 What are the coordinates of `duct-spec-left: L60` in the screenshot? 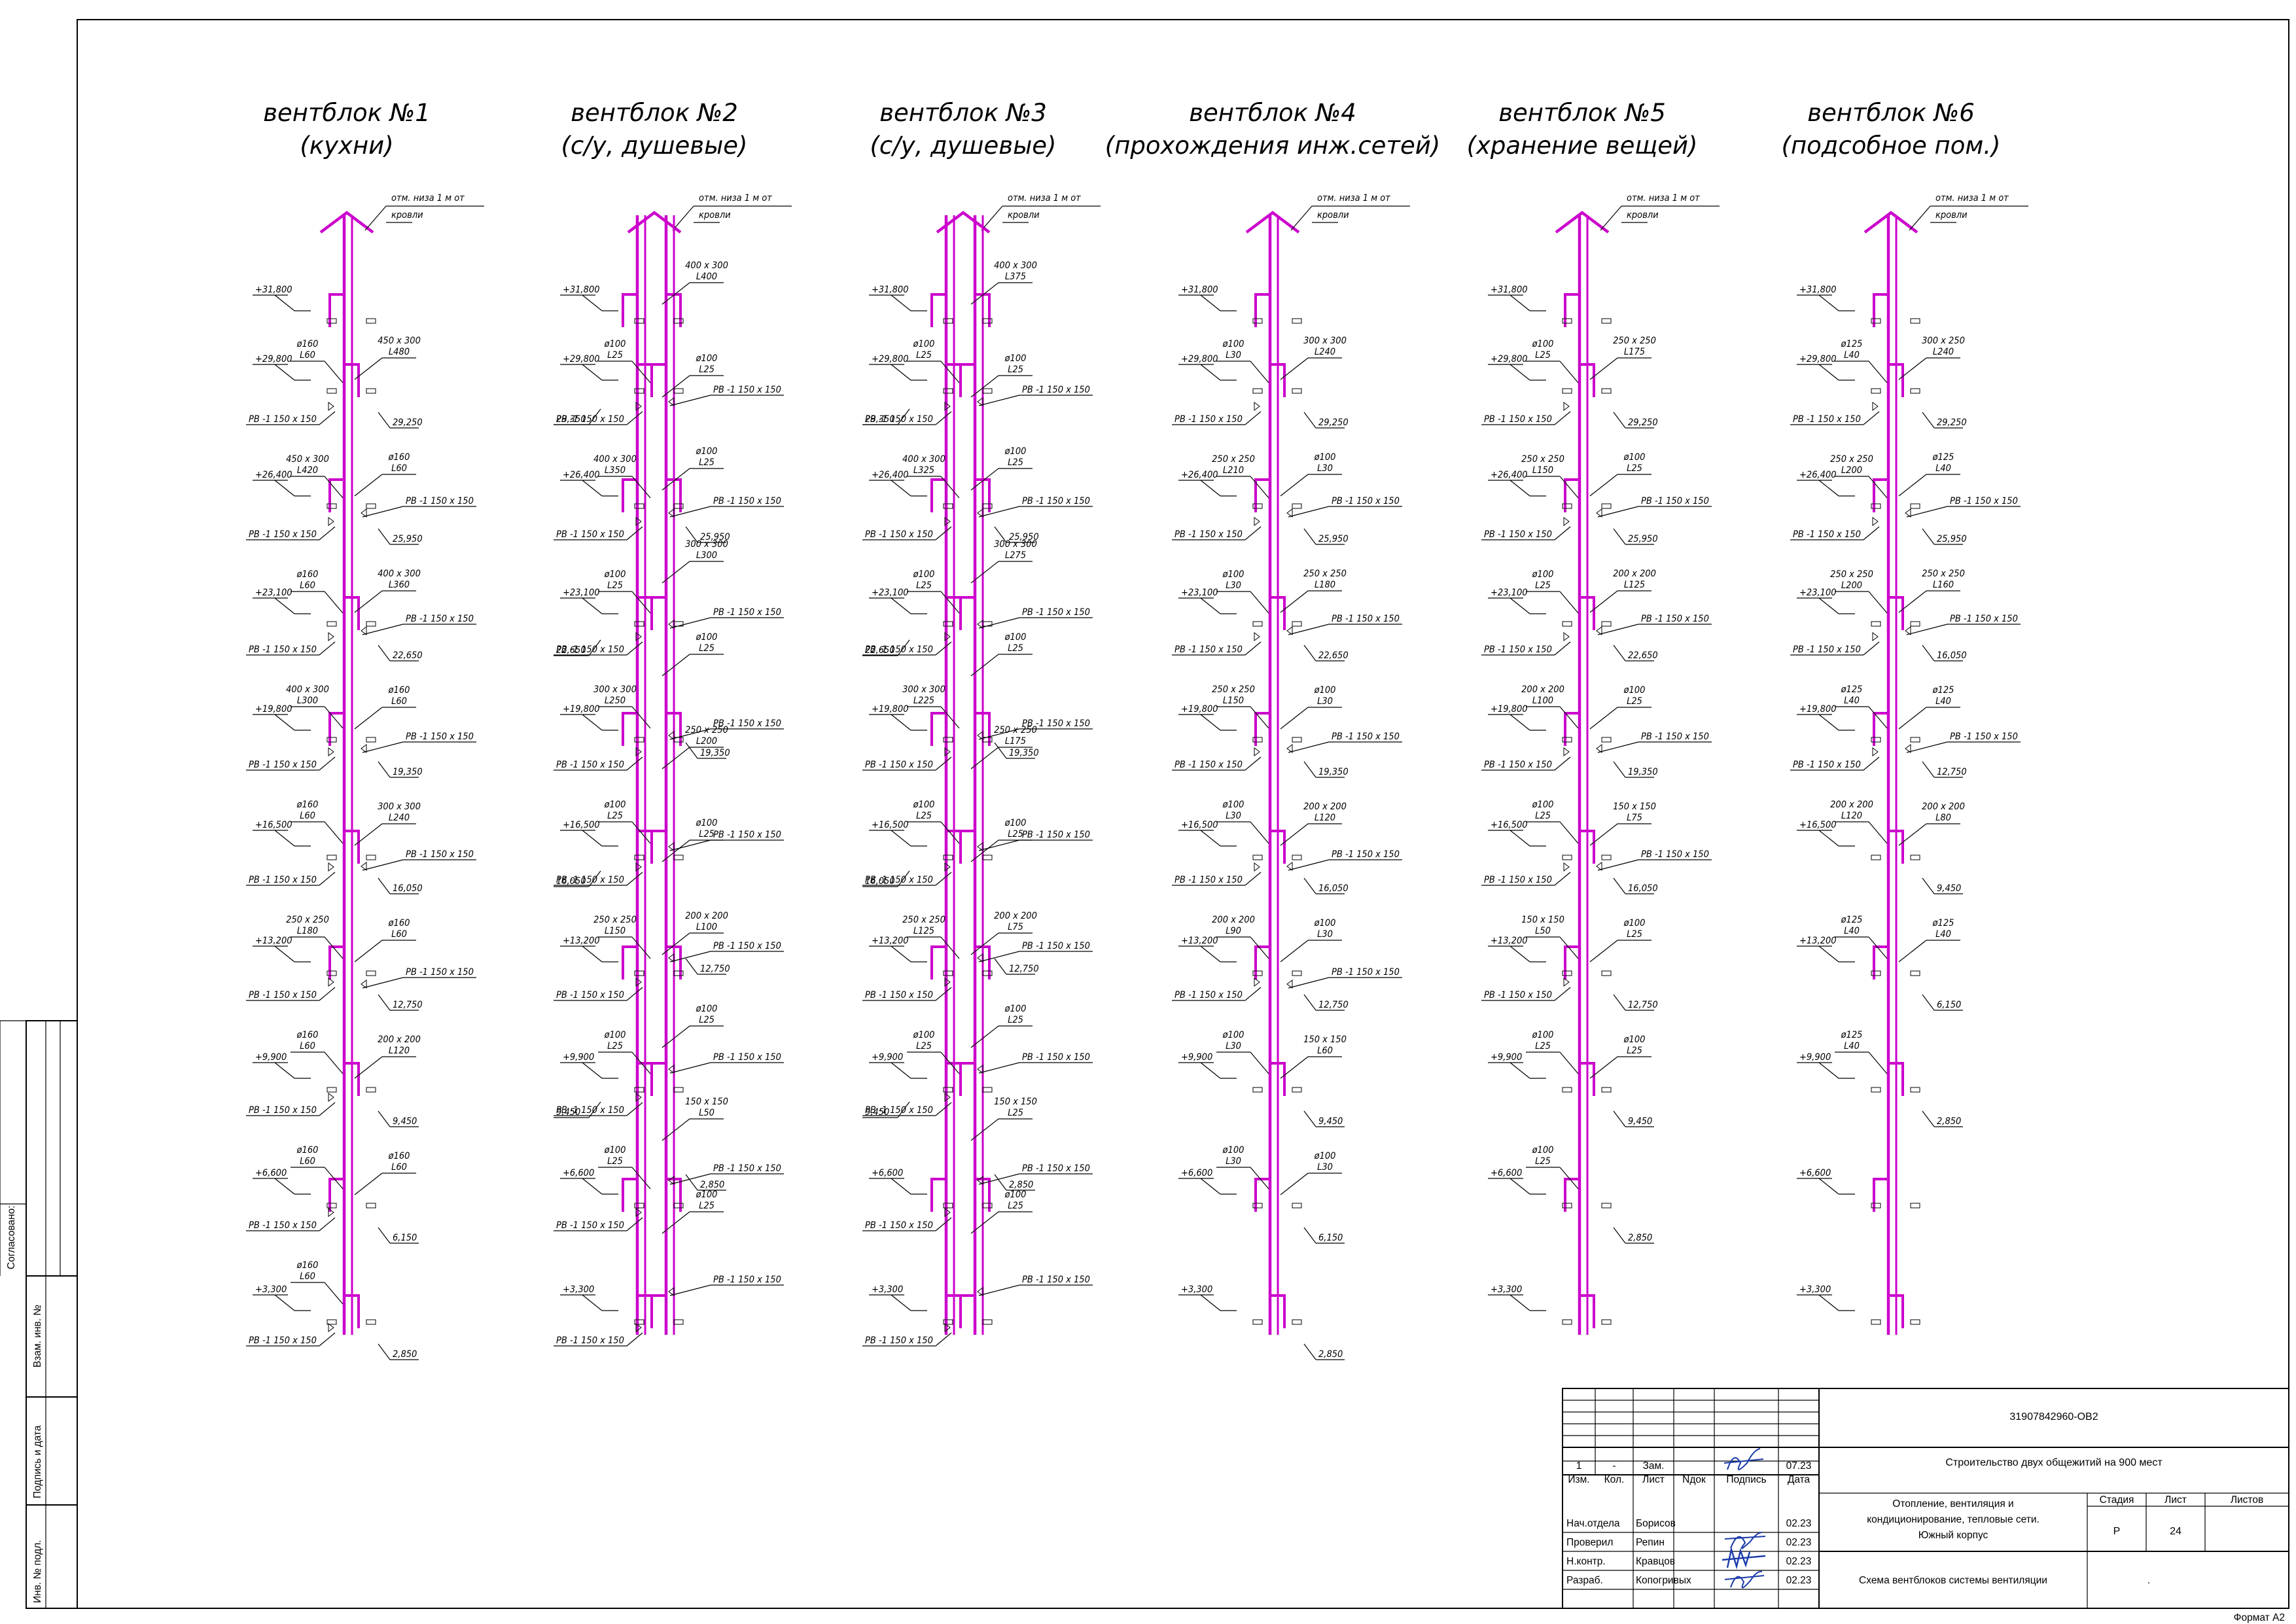 It's located at (307, 585).